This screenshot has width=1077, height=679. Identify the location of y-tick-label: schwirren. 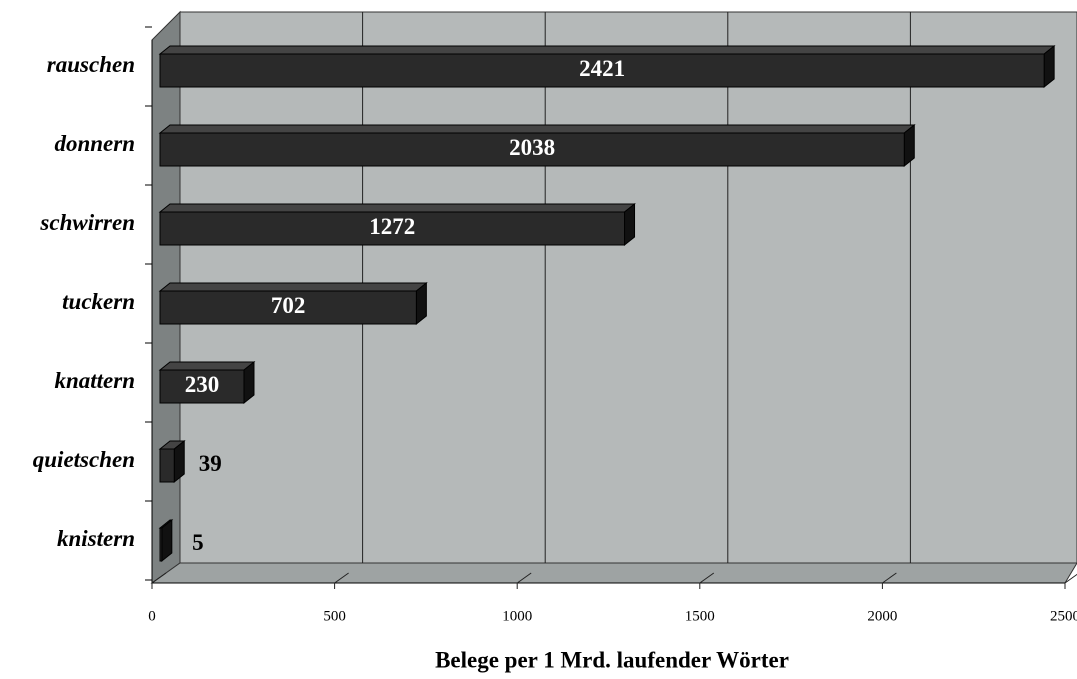
(87, 222).